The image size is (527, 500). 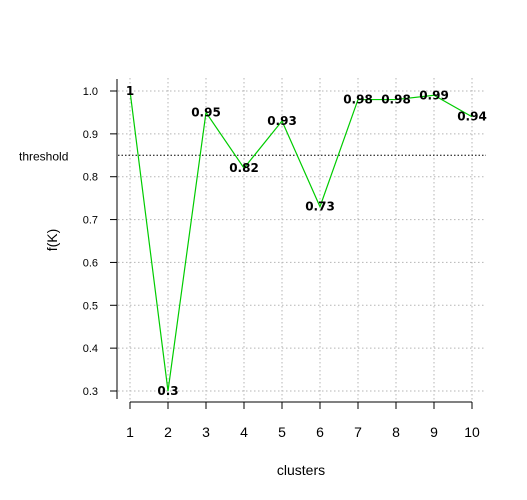 I want to click on x-tick-label-4: 5, so click(x=282, y=432).